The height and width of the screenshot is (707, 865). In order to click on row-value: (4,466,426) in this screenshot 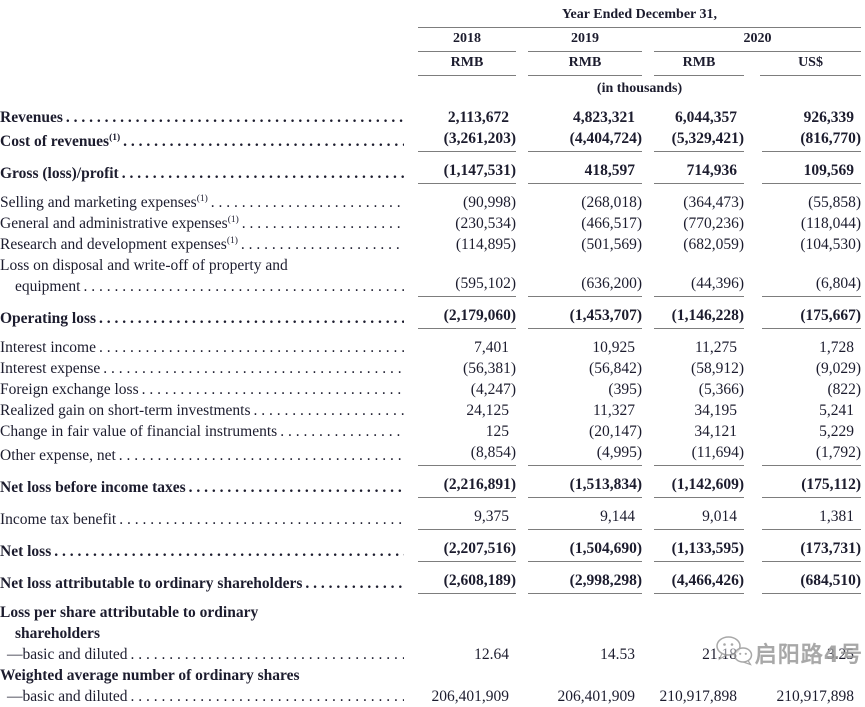, I will do `click(693, 578)`.